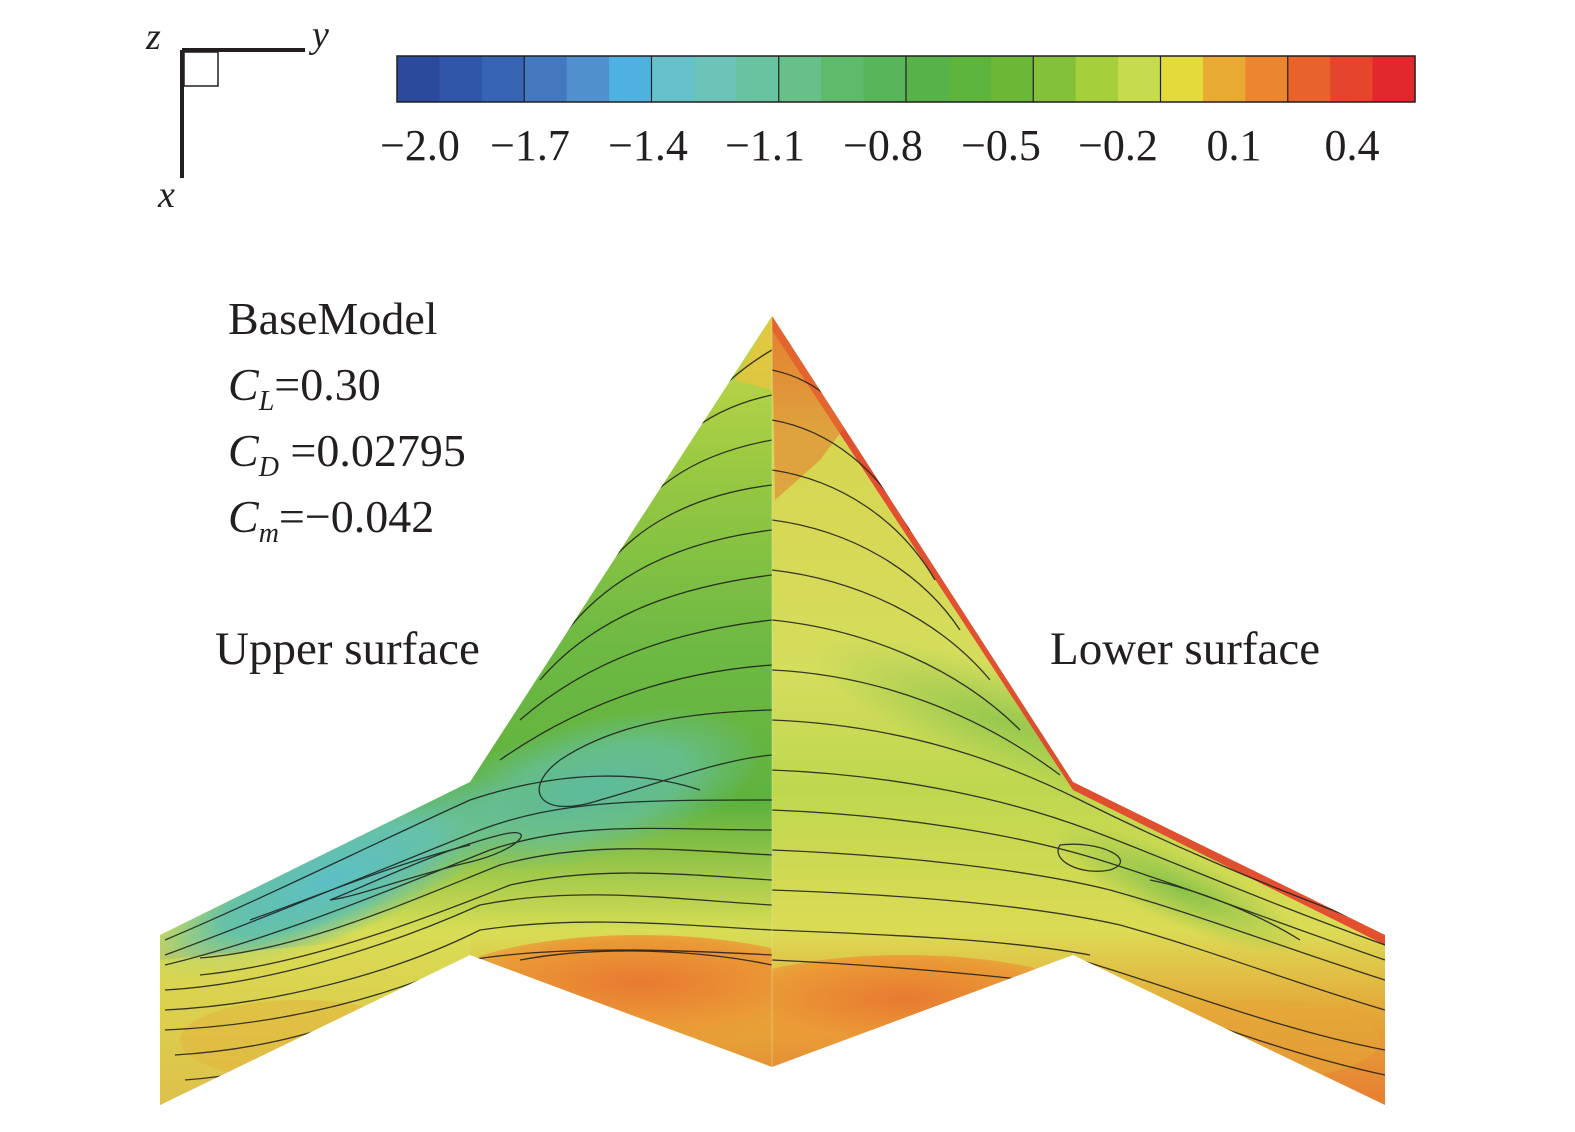  I want to click on colorbar-tick-label: 0.4, so click(1352, 145).